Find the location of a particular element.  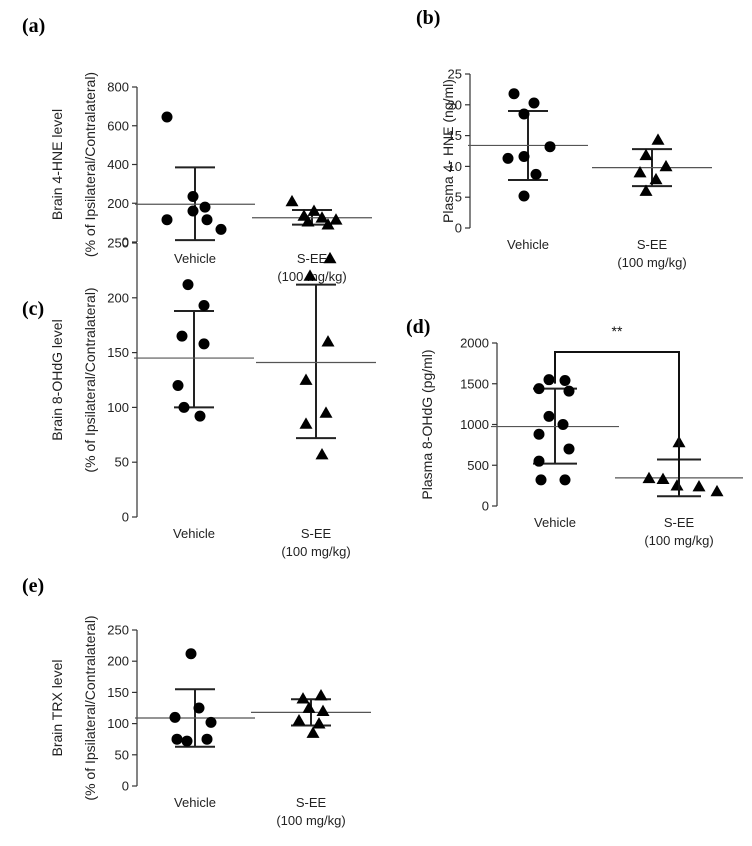

y-tick-label: 15 is located at coordinates (455, 135).